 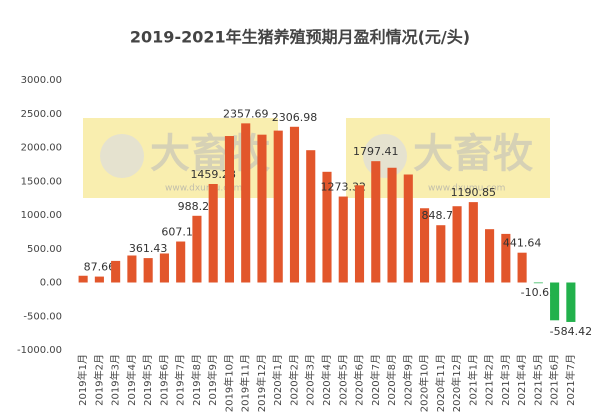 I want to click on x-tick-label: 2019年11月, so click(x=245, y=383).